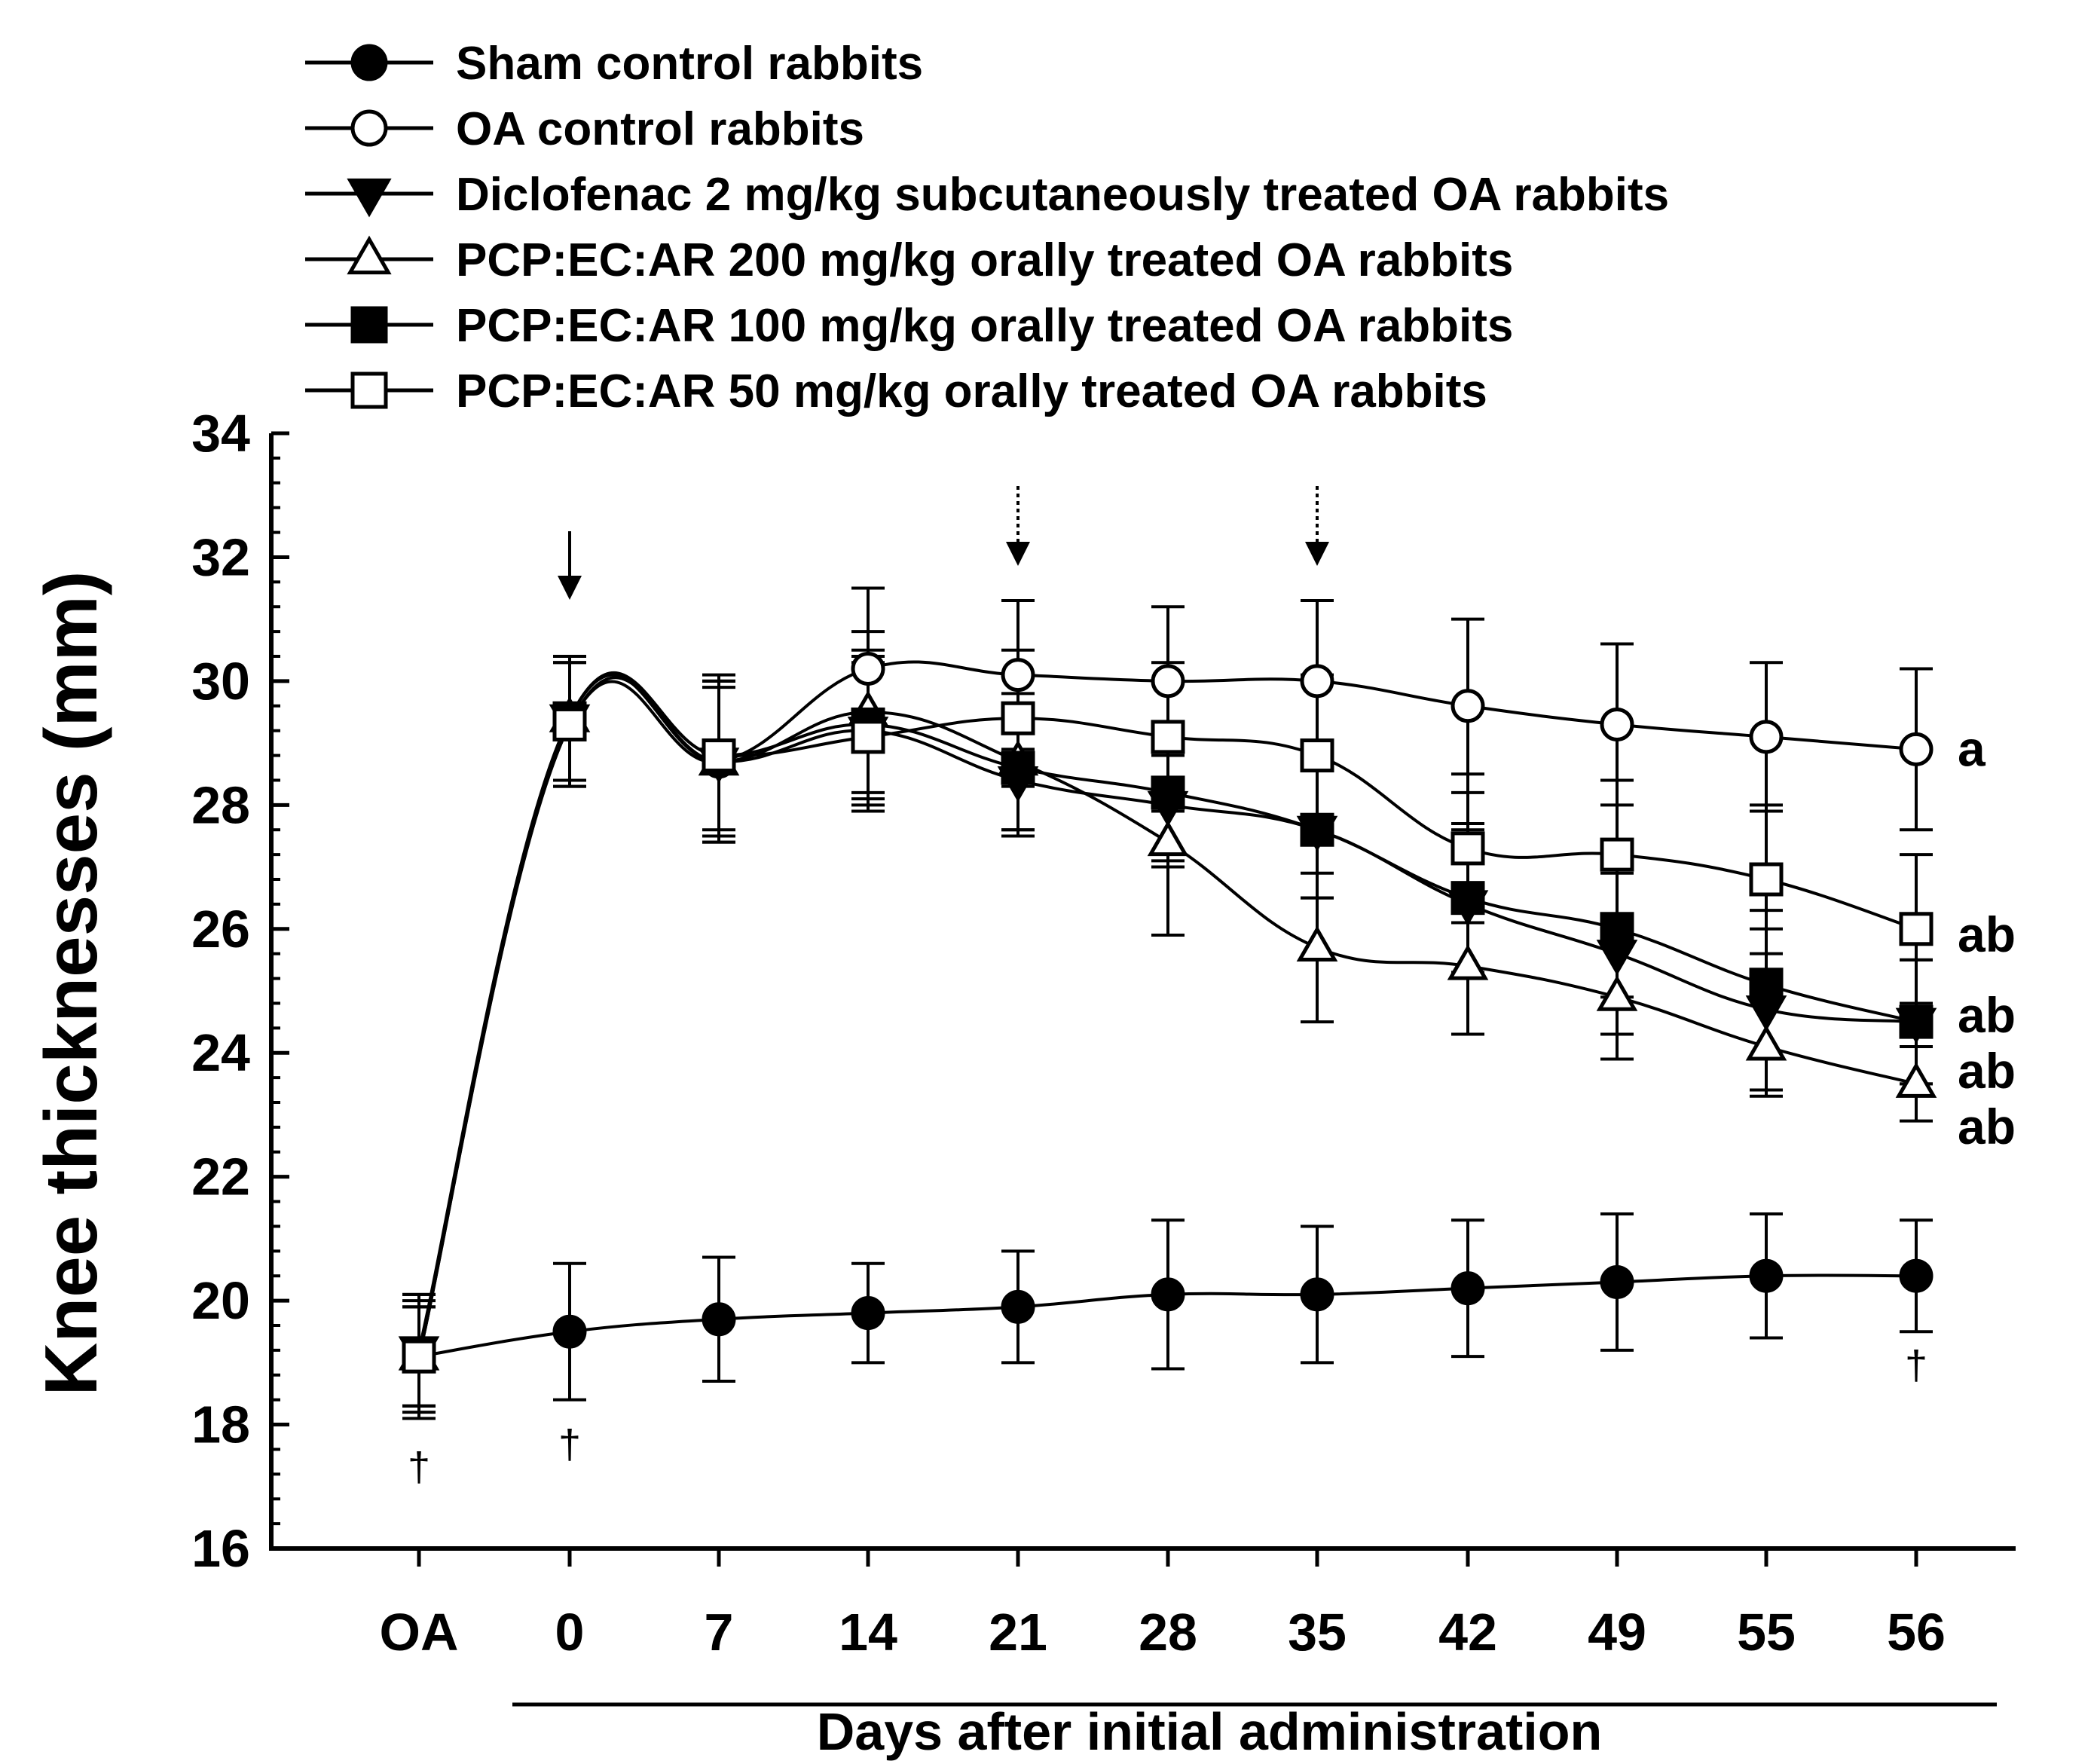 Image resolution: width=2094 pixels, height=1764 pixels. I want to click on y-tick-label: 30, so click(220, 681).